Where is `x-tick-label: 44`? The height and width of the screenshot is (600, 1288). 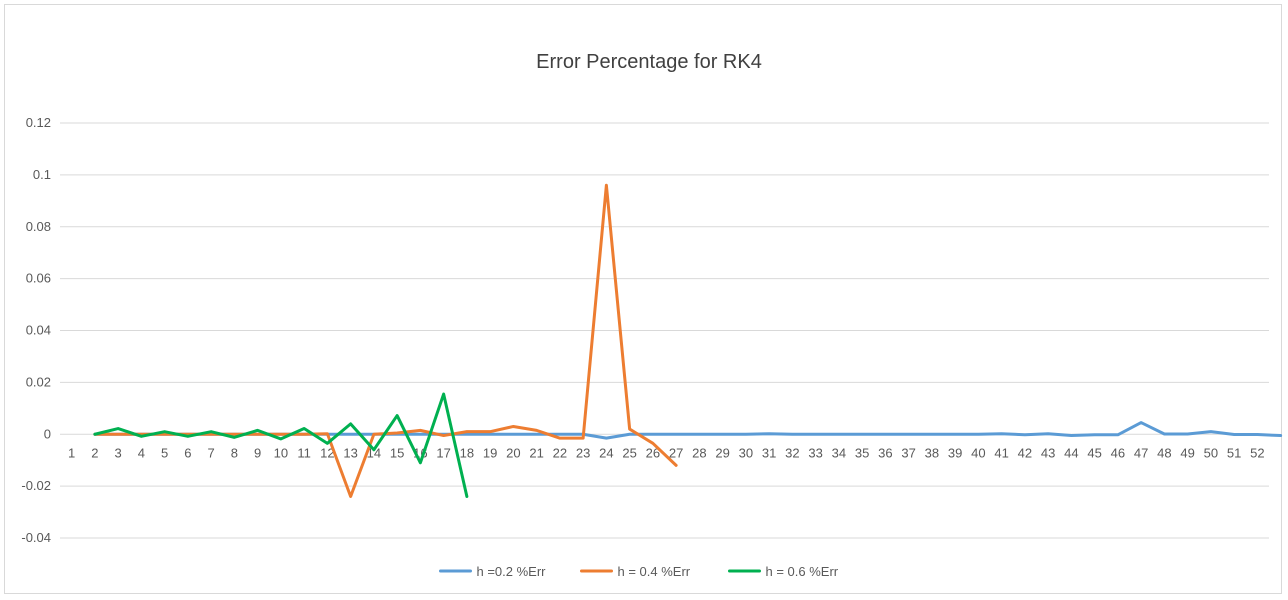
x-tick-label: 44 is located at coordinates (1071, 452).